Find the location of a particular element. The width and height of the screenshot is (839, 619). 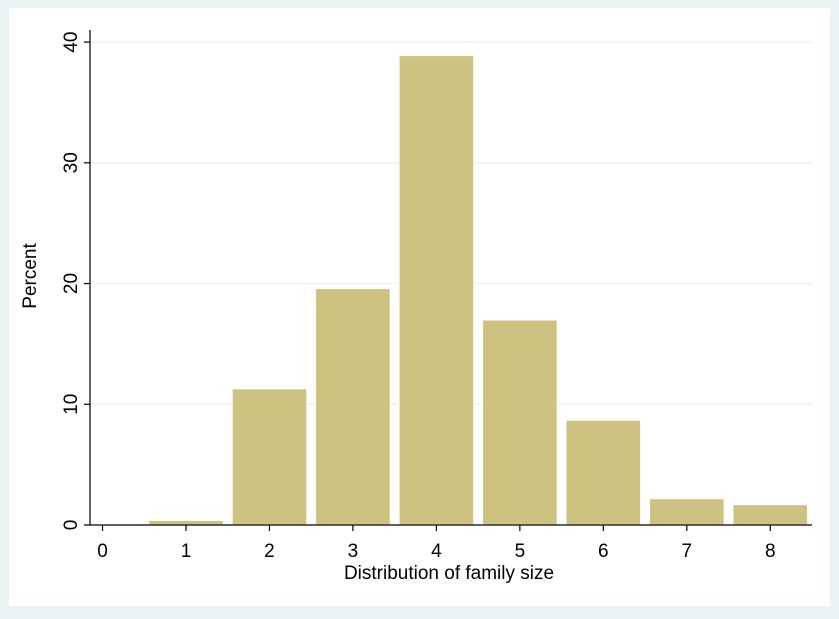

y-tick-label-20: 20 is located at coordinates (71, 283).